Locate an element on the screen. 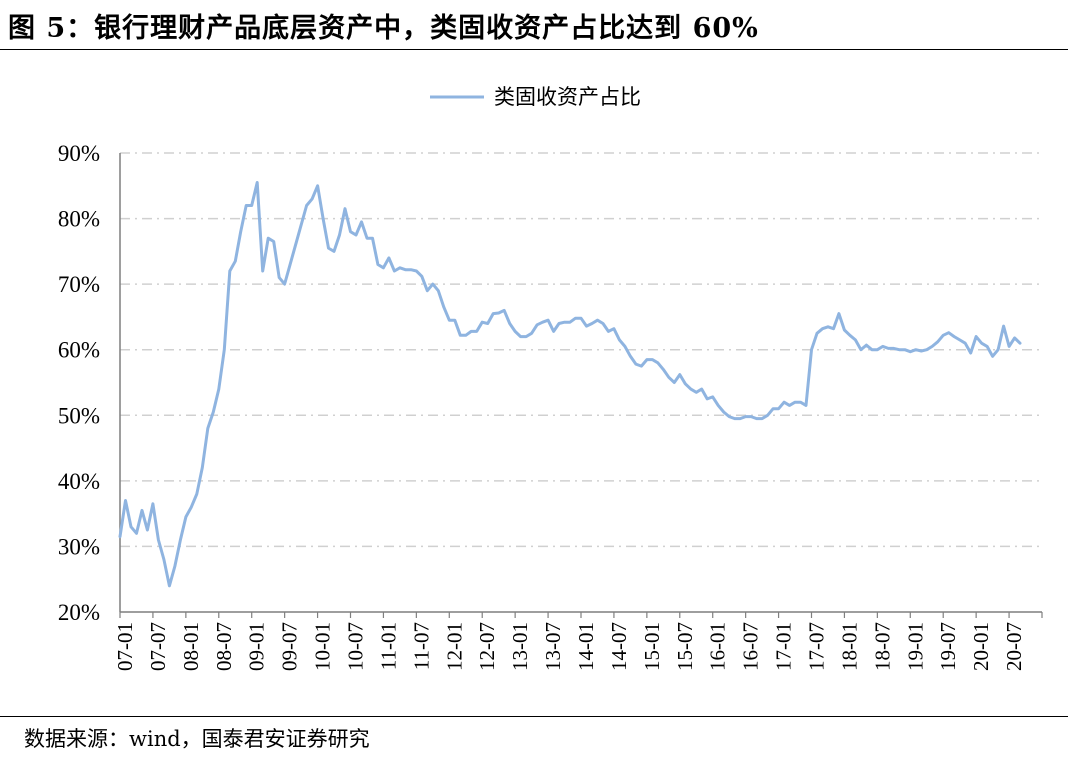  x-tick-label: 07-01 is located at coordinates (125, 646).